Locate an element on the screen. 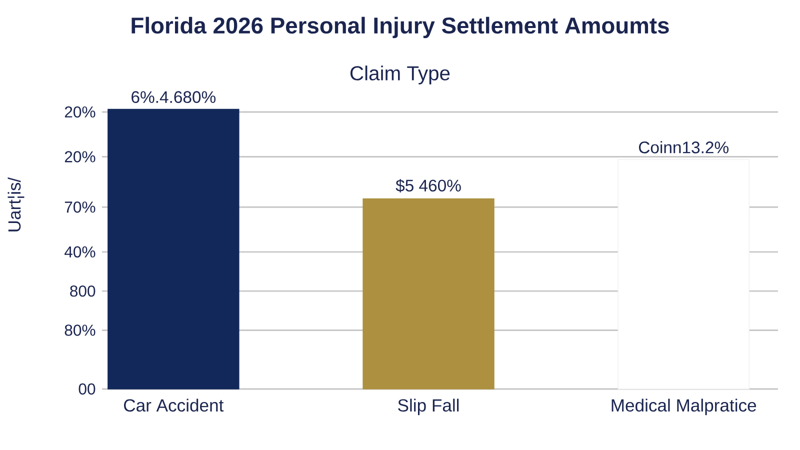 This screenshot has height=450, width=800. annotation: $5 460% is located at coordinates (428, 185).